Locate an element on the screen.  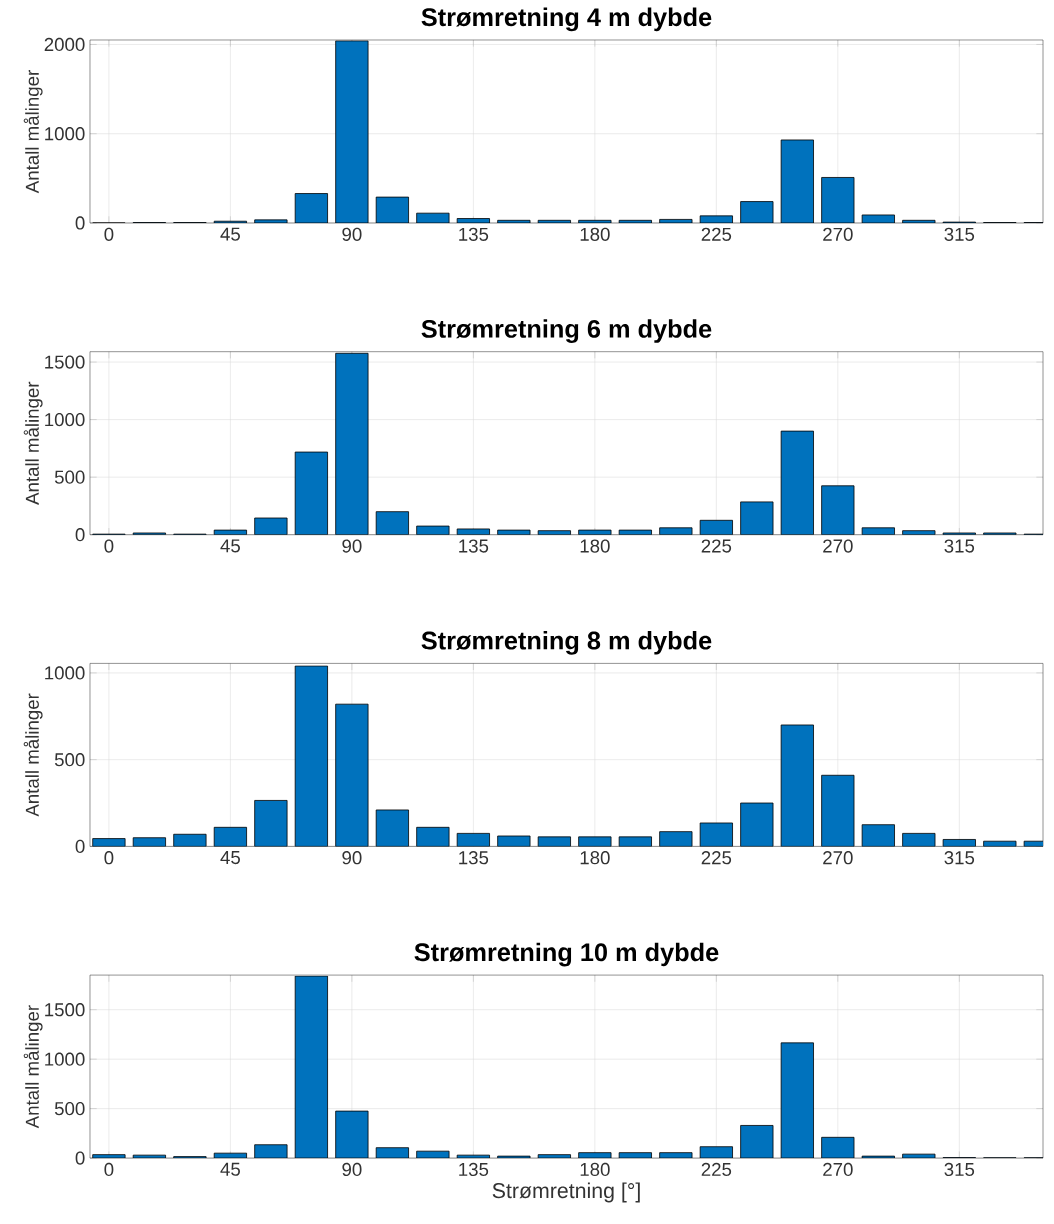
chart-title: Strømretning 8 m dybde is located at coordinates (566, 642).